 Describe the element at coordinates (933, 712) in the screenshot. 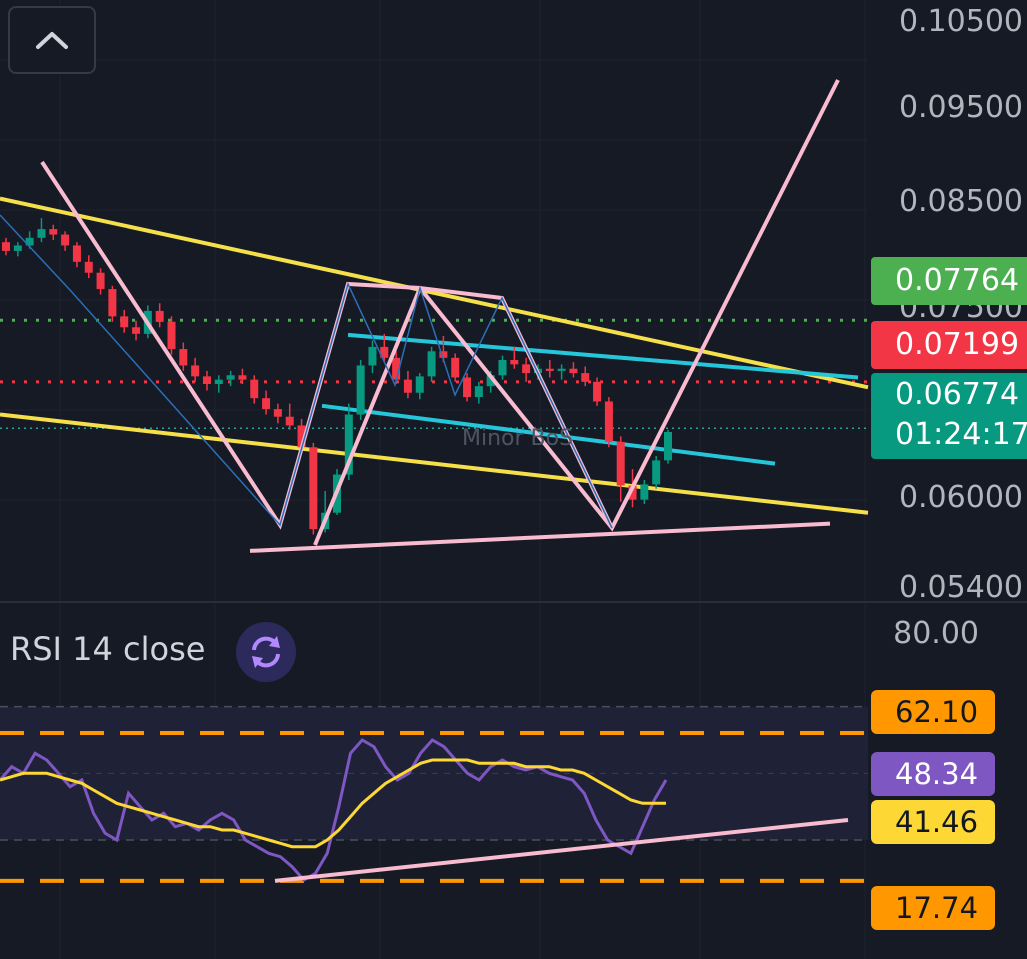

I see `rsi-tag-upper: 62.10` at that location.